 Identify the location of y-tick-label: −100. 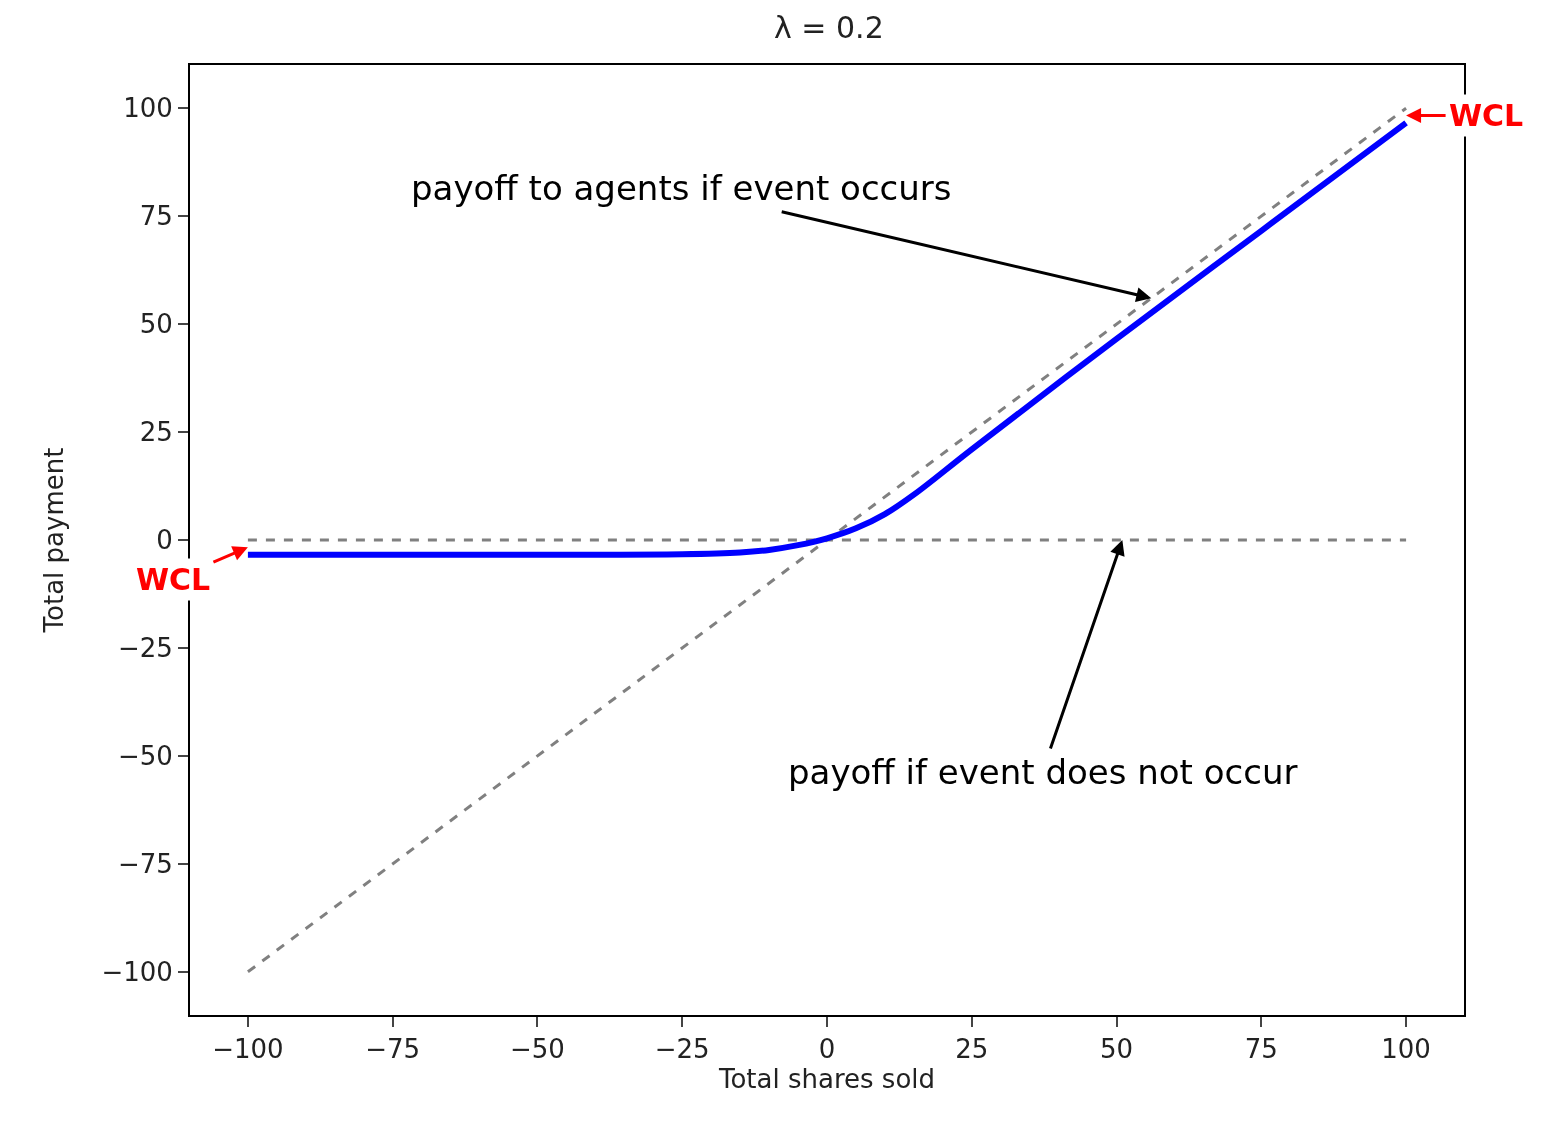
(137, 971).